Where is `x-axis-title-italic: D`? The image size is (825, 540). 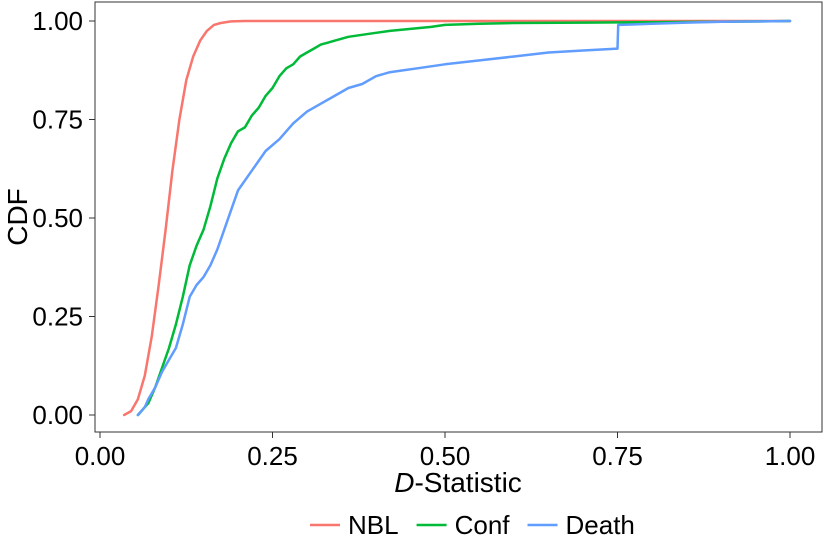
x-axis-title-italic: D is located at coordinates (404, 482).